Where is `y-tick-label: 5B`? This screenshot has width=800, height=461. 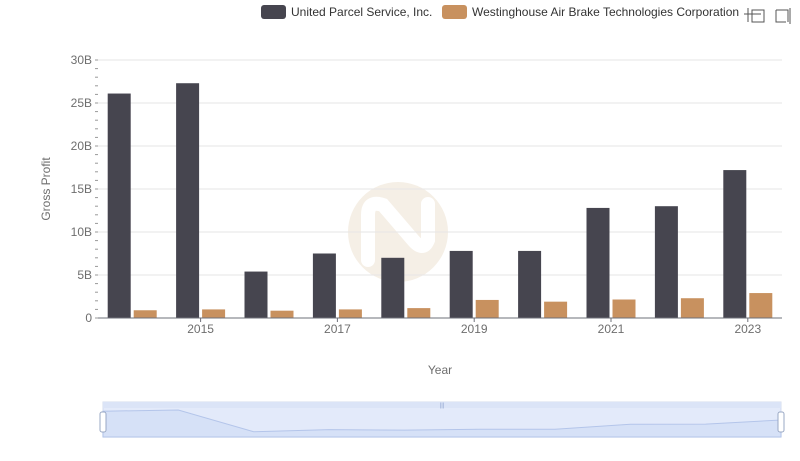 y-tick-label: 5B is located at coordinates (84, 275).